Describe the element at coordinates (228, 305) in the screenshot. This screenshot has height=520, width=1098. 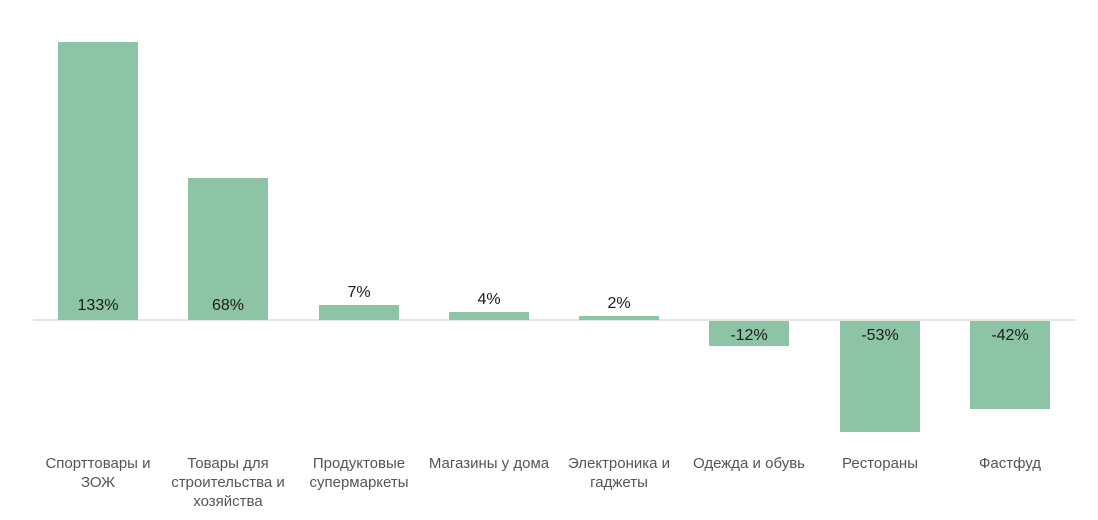
I see `value-label: 68%` at that location.